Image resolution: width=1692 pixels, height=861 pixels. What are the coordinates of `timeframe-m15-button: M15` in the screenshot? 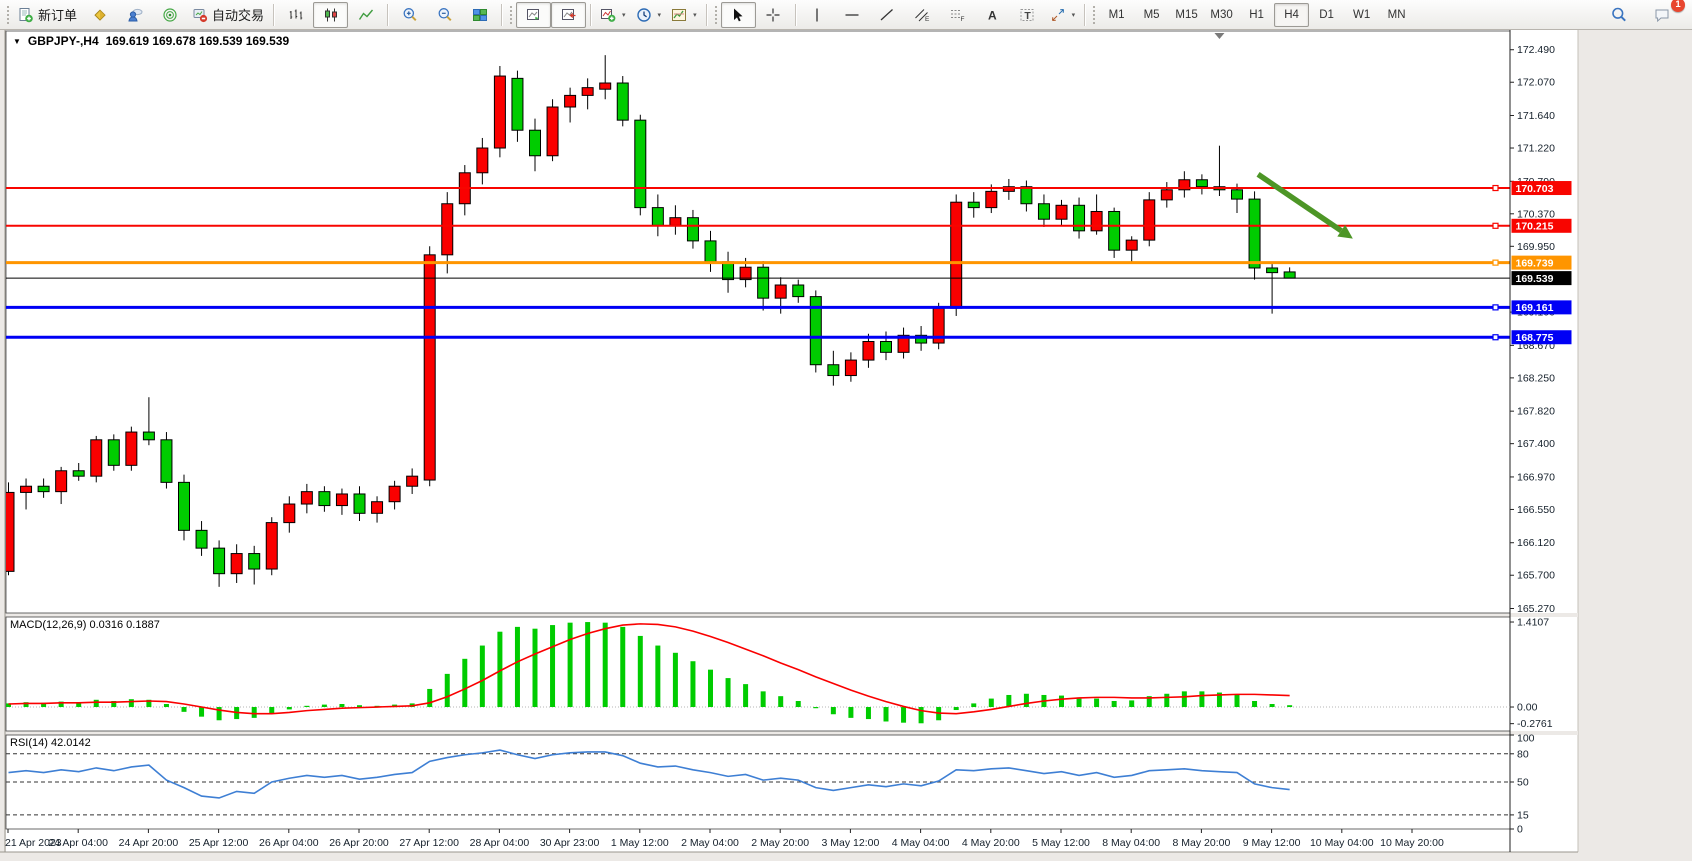 It's located at (1186, 14).